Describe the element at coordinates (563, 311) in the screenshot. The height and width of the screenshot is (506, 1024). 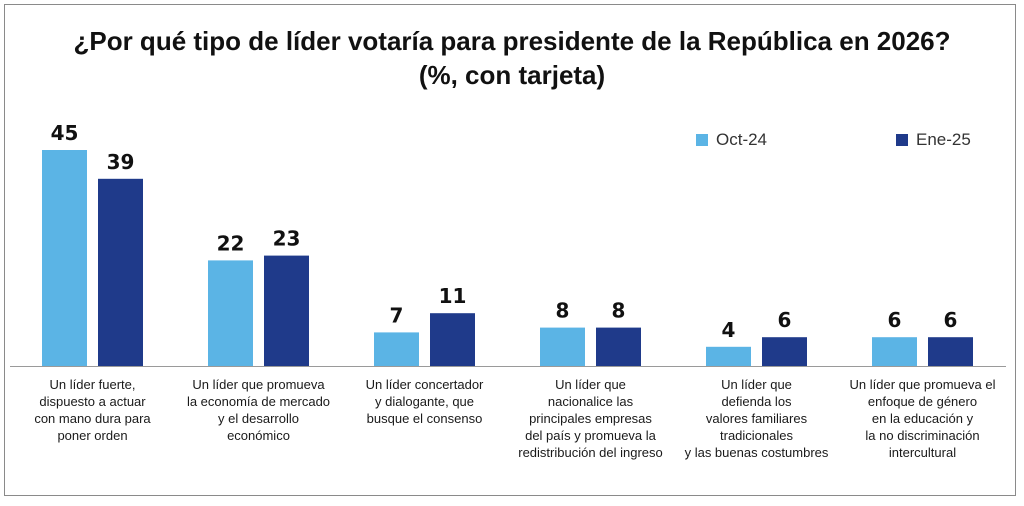
I see `data-label-oct24-3: 8` at that location.